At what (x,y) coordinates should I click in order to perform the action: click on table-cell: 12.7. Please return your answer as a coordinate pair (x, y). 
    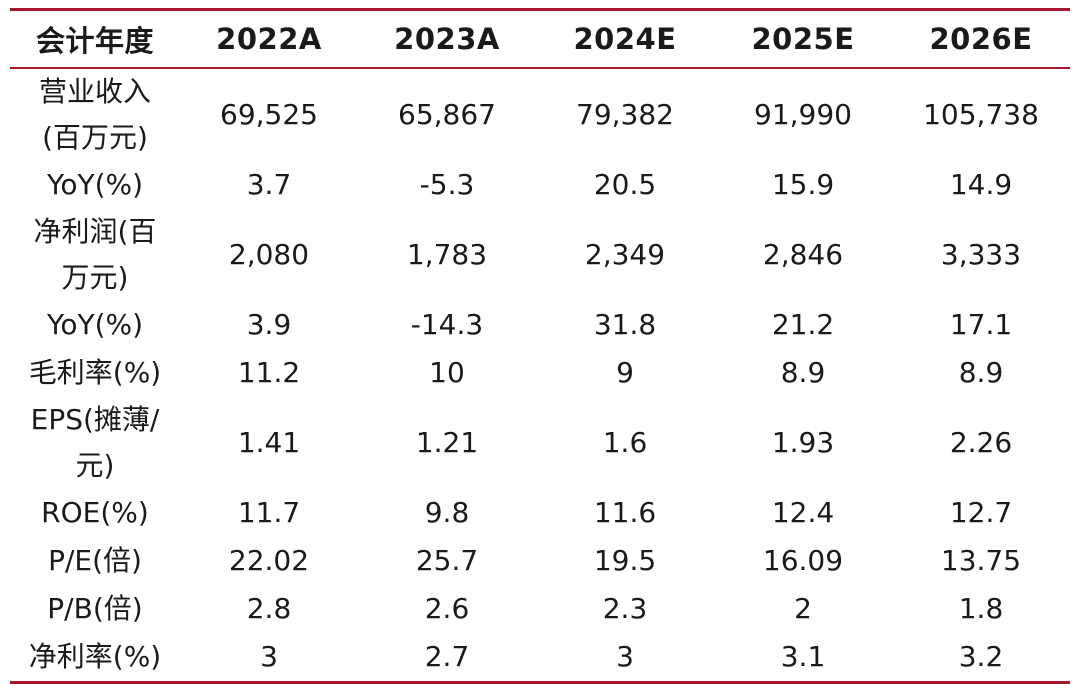
    Looking at the image, I should click on (981, 512).